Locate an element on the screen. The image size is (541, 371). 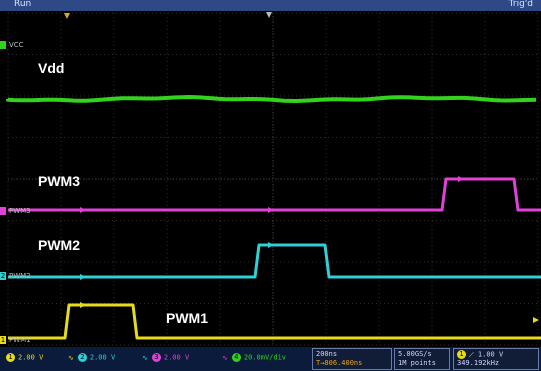
ch4-scale-value: 20.0mV/div is located at coordinates (265, 357).